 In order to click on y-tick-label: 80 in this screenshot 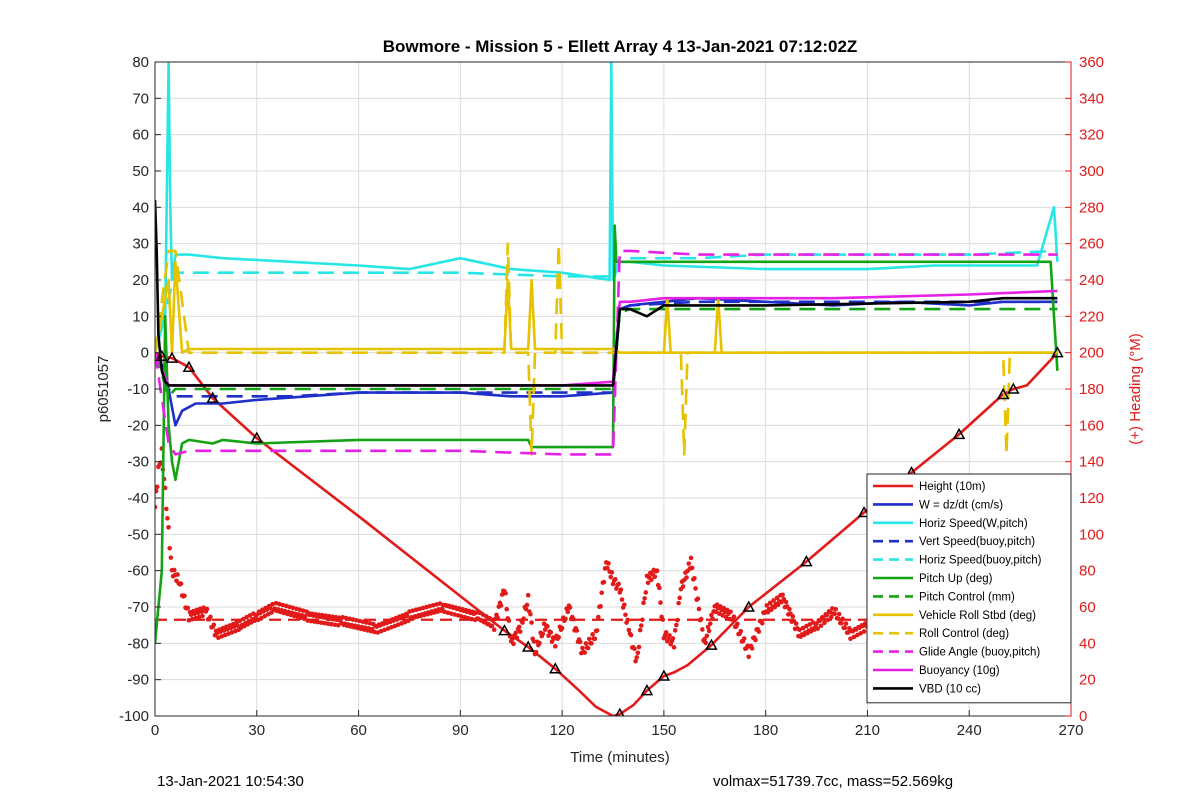, I will do `click(140, 62)`.